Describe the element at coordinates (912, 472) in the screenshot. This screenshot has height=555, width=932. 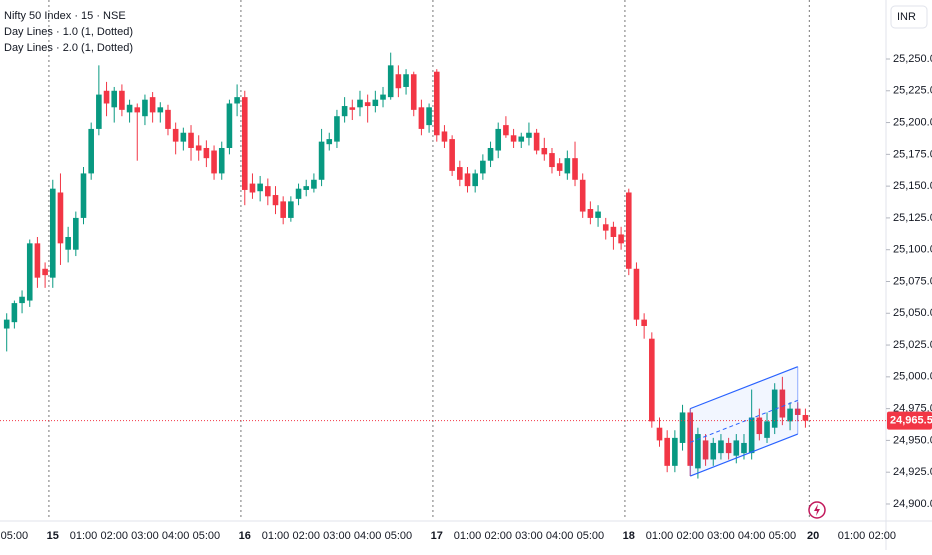
I see `y-tick-label: 24,925.00` at that location.